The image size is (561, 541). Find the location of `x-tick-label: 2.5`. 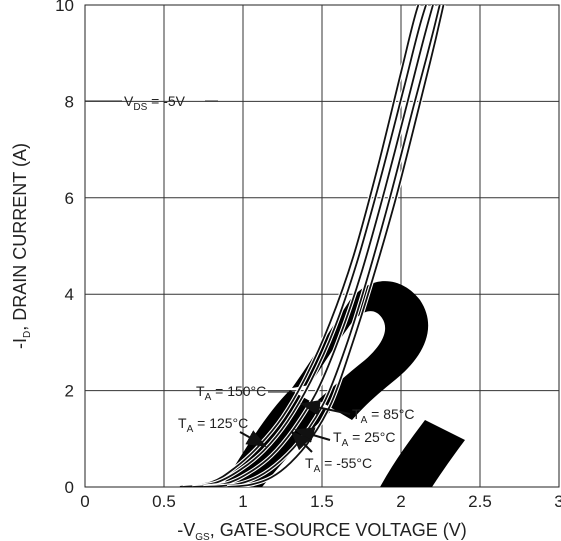

x-tick-label: 2.5 is located at coordinates (480, 501).